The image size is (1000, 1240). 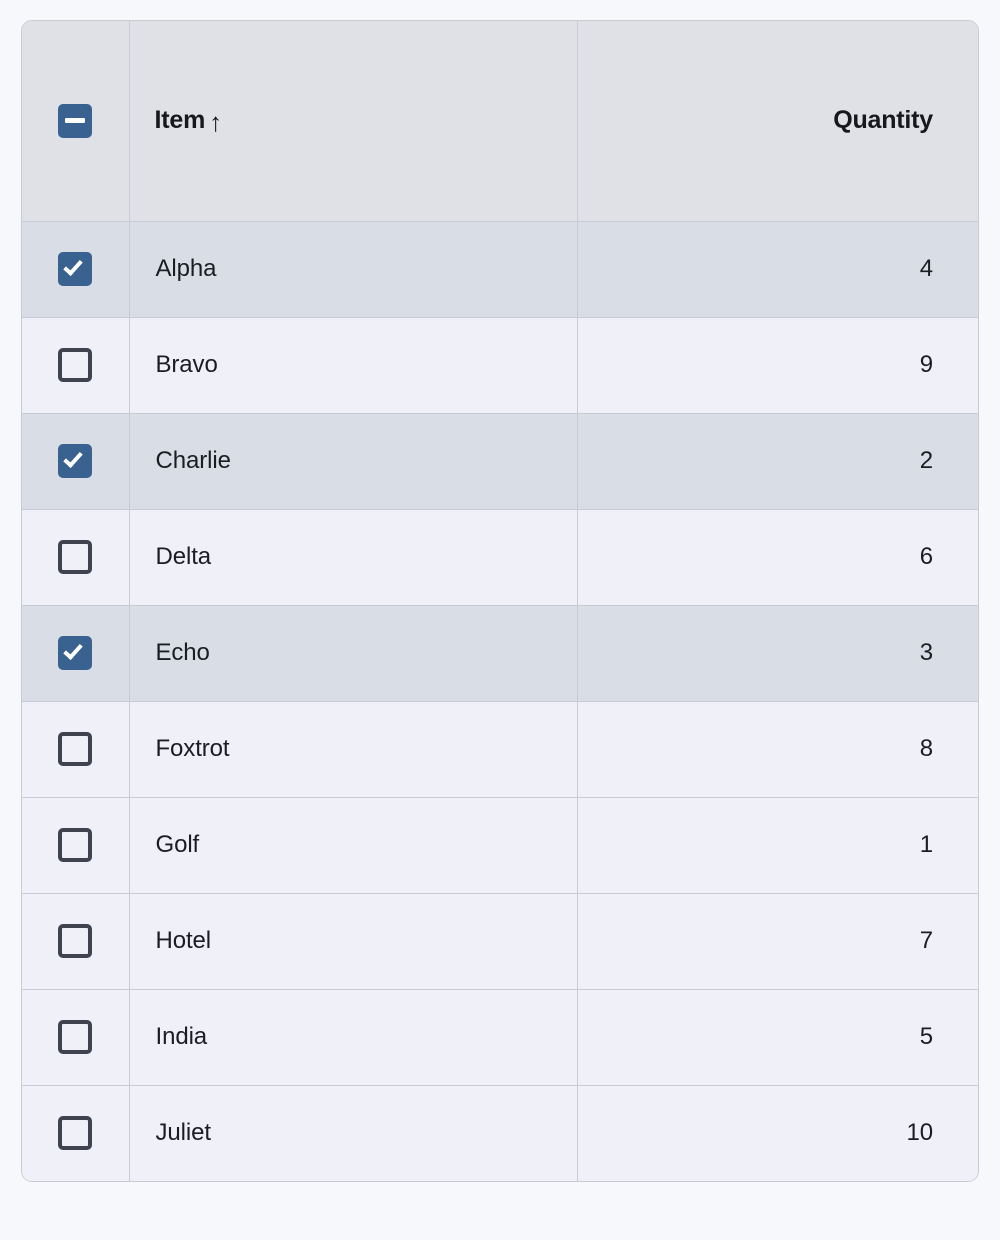 I want to click on table-row: India 5, so click(x=500, y=1037).